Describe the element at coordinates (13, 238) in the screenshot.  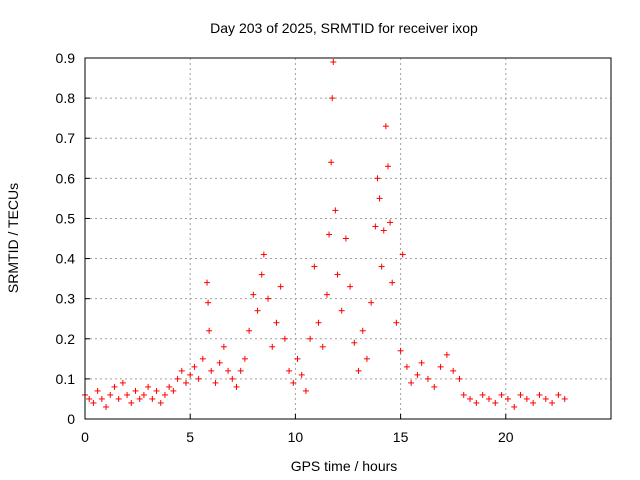
I see `y-axis-label: SRMTID / TECUs` at that location.